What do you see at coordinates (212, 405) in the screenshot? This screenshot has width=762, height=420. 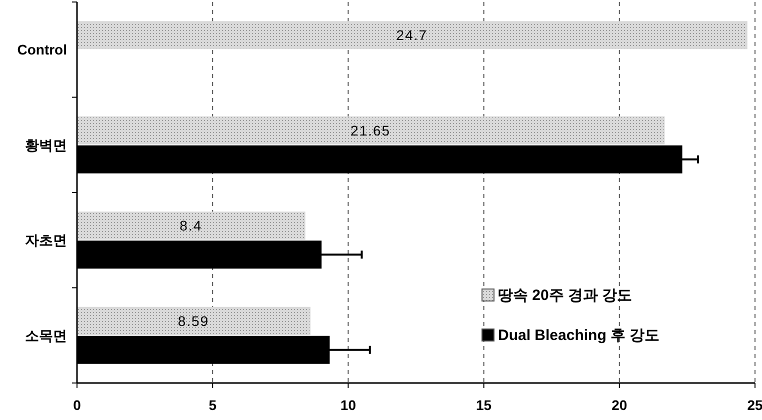 I see `x-tick-label: 5` at bounding box center [212, 405].